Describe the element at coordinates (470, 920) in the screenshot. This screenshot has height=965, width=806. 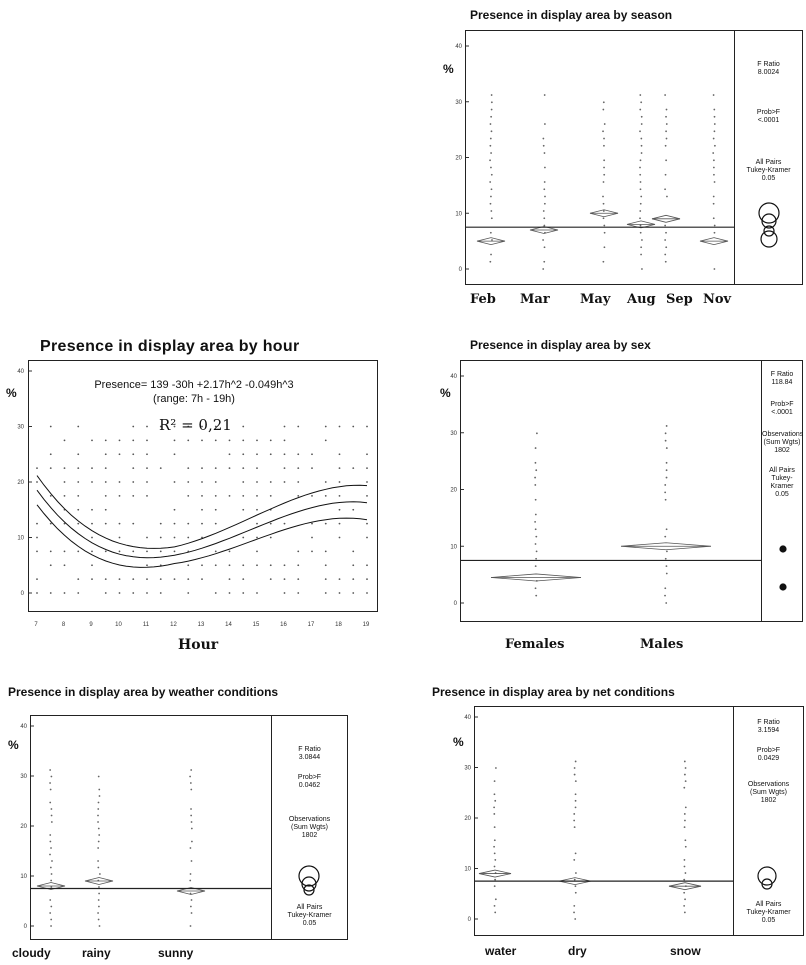
I see `y-tick-label: 0` at that location.